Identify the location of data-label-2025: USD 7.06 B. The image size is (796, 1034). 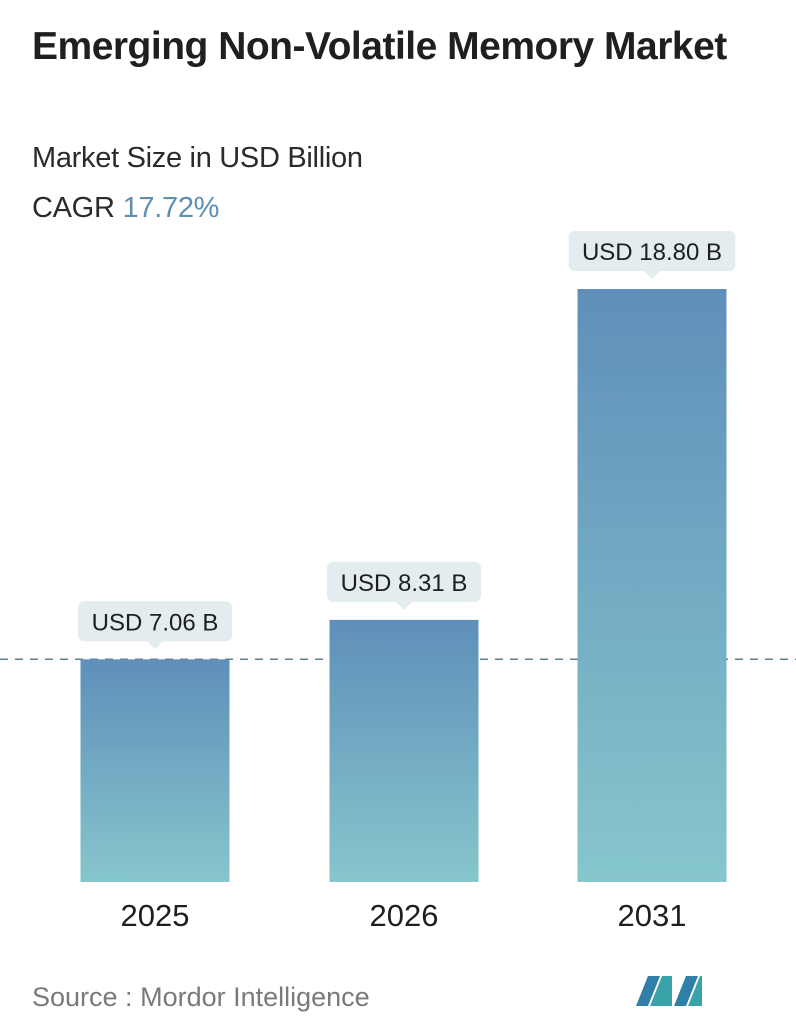
(155, 625).